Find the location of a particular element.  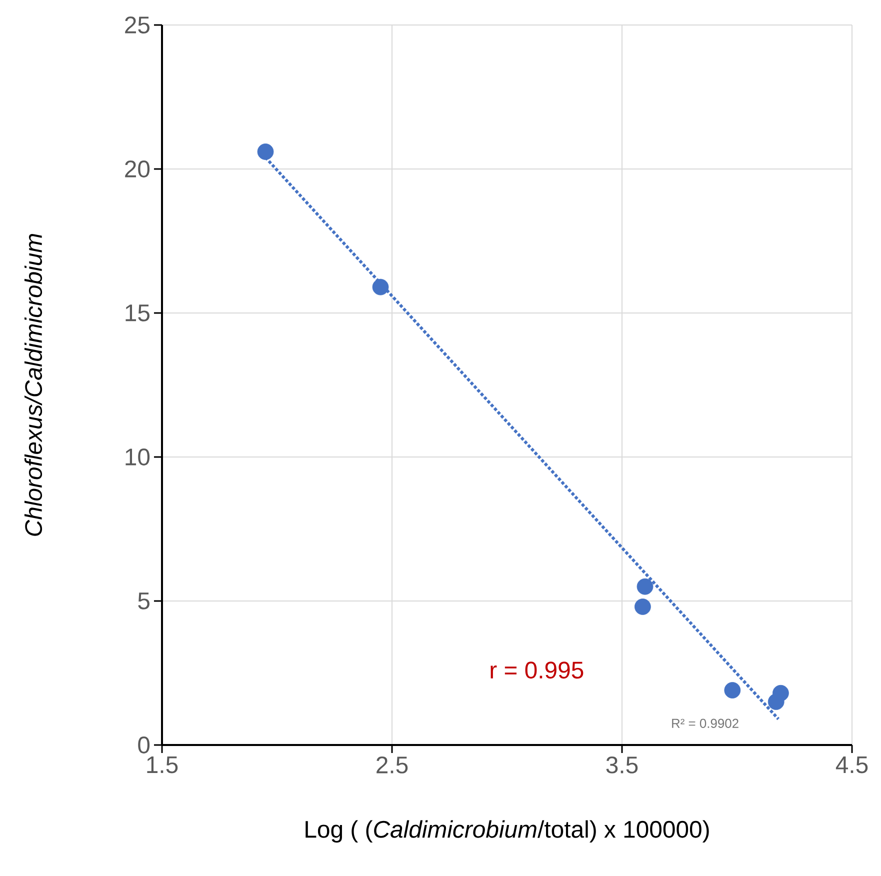

x-axis-title: Log ( (Caldimicrobium/total) x 100000) is located at coordinates (507, 831).